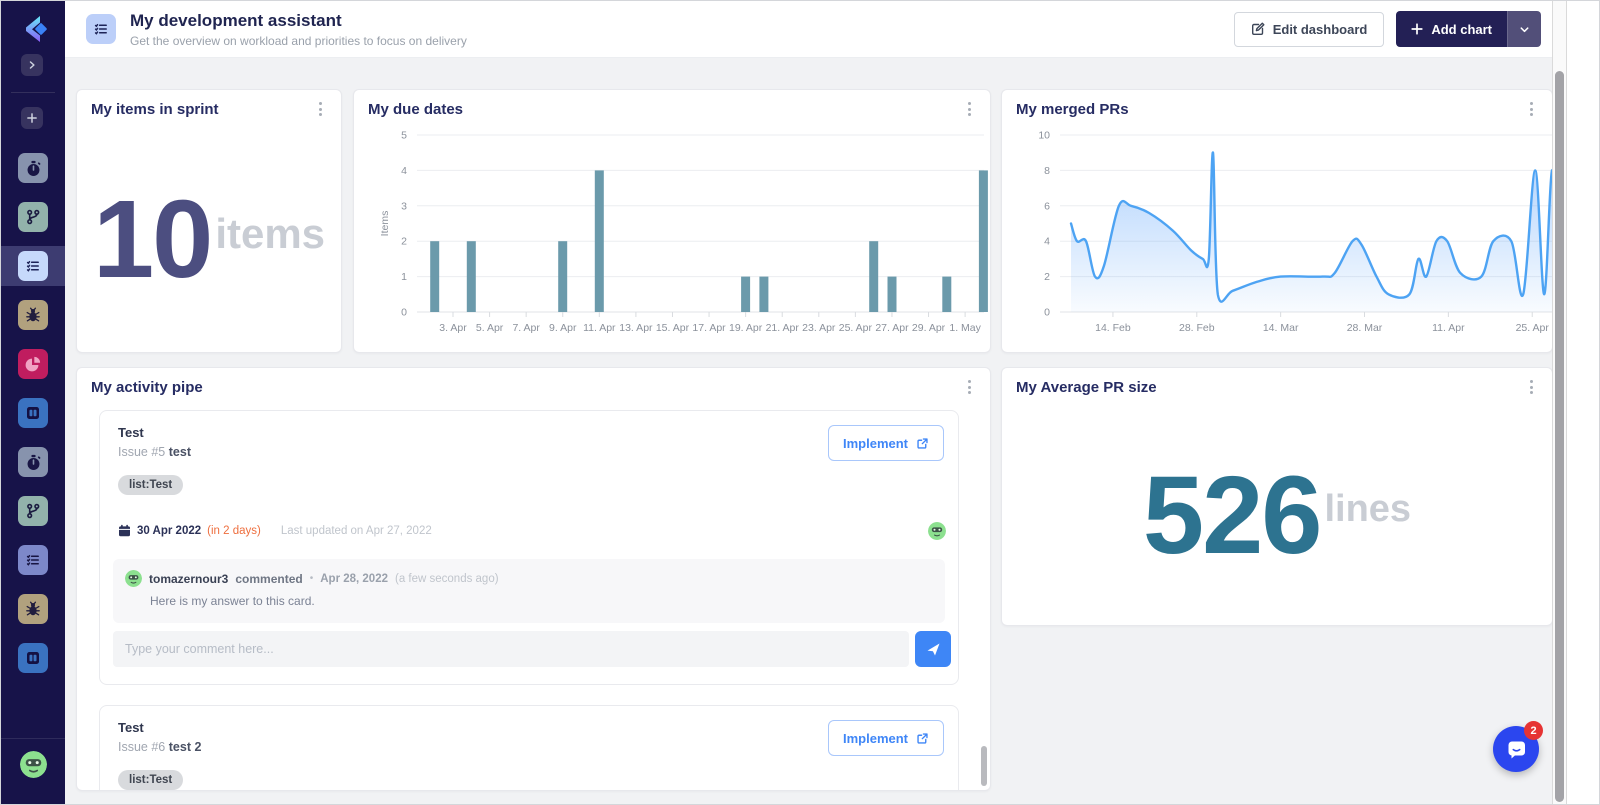  I want to click on app-logo, so click(33, 29).